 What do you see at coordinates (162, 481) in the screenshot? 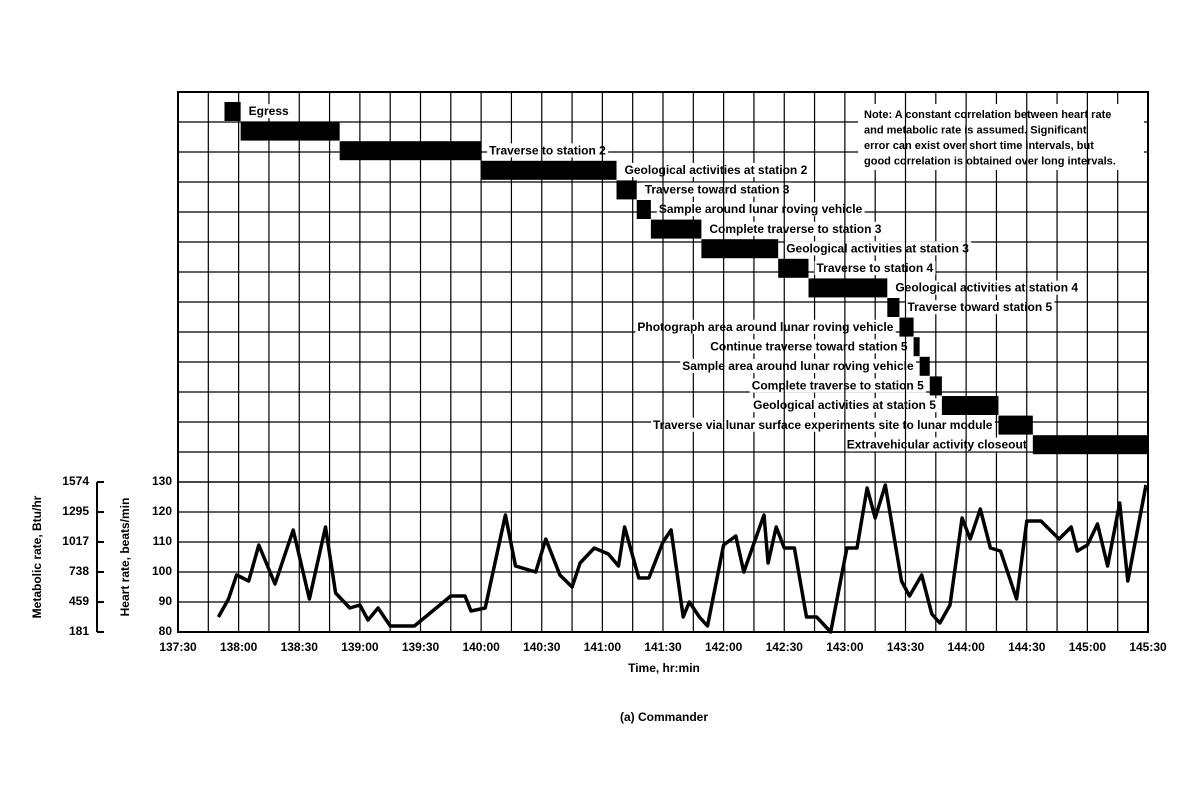
I see `y-tick-label: 130` at bounding box center [162, 481].